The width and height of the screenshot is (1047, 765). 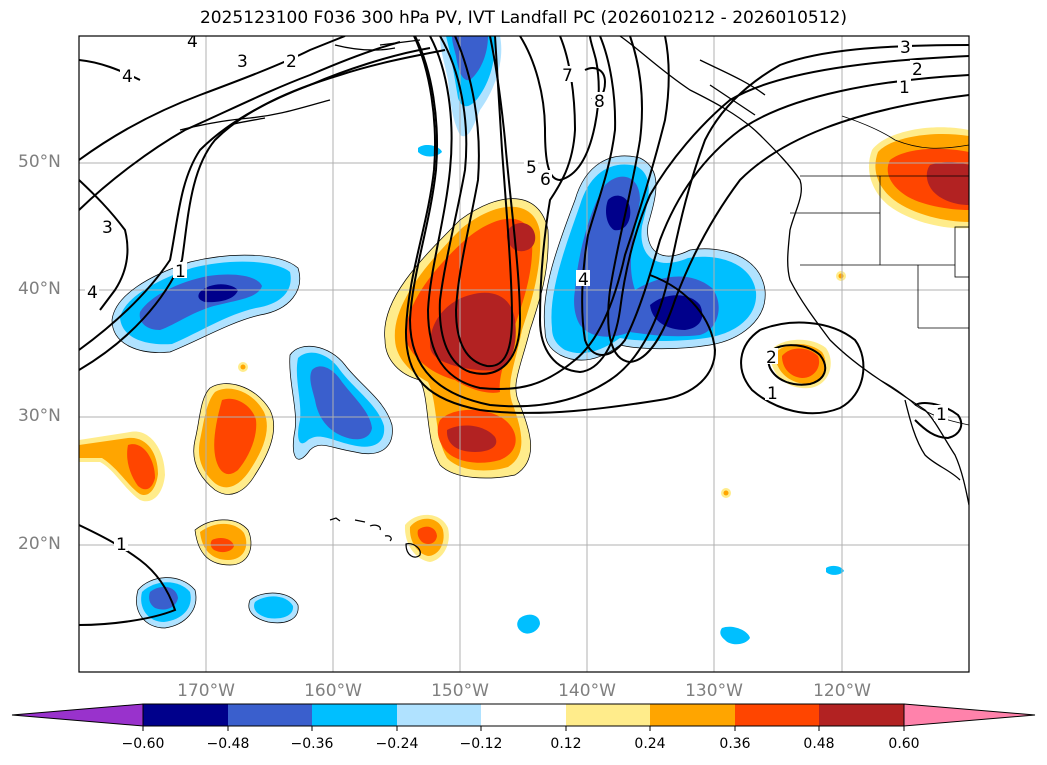 I want to click on contour-label: 7, so click(x=567, y=76).